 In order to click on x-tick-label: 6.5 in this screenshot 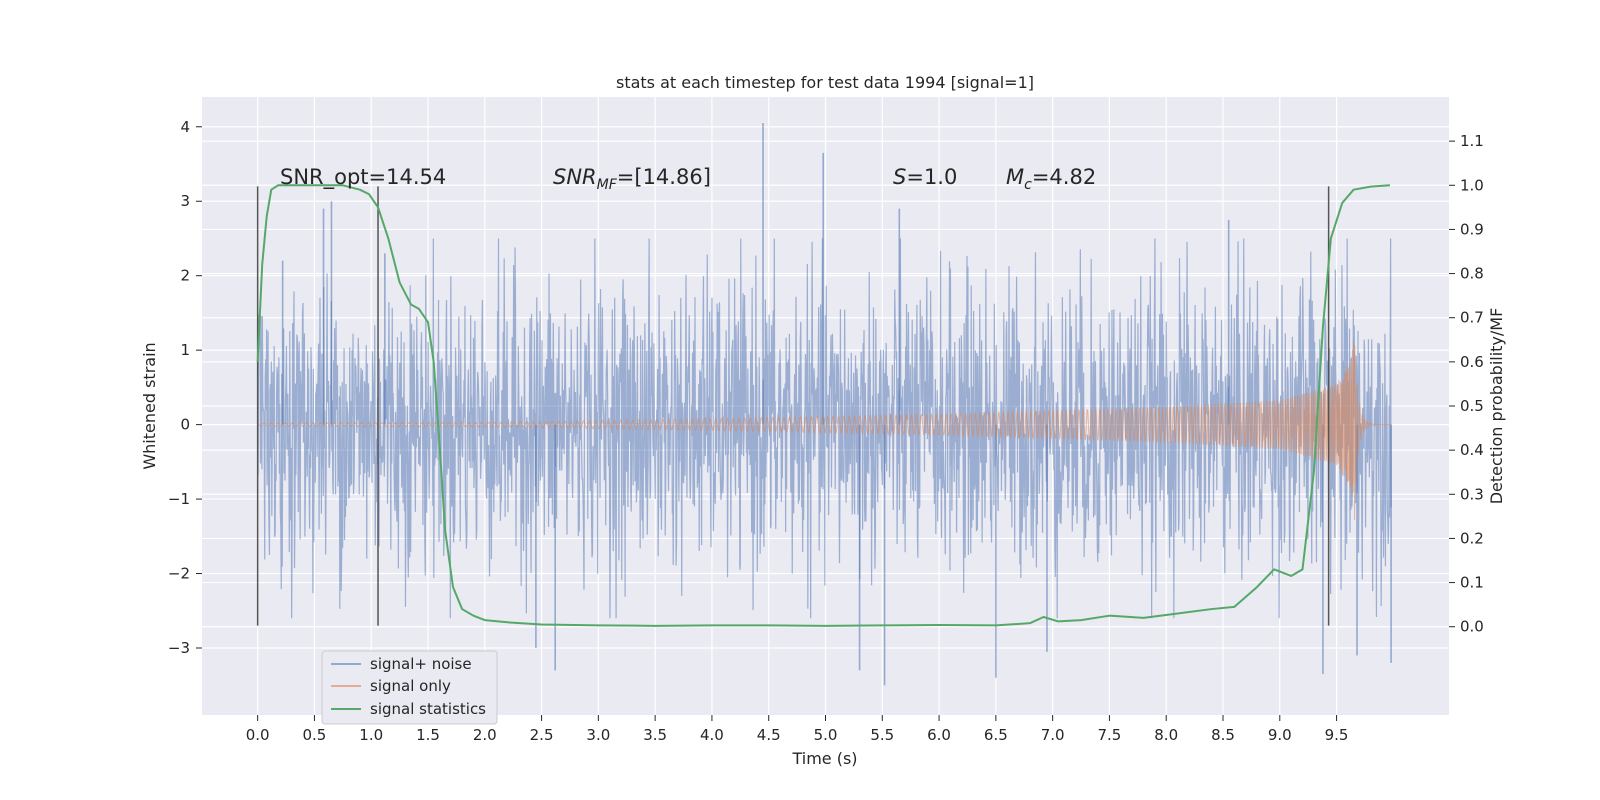, I will do `click(996, 735)`.